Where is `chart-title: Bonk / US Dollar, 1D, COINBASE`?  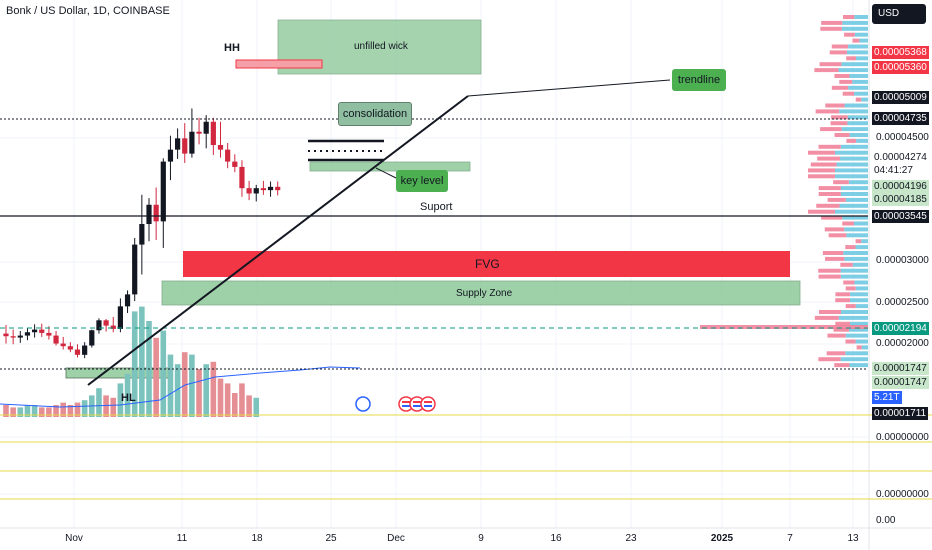
chart-title: Bonk / US Dollar, 1D, COINBASE is located at coordinates (88, 11).